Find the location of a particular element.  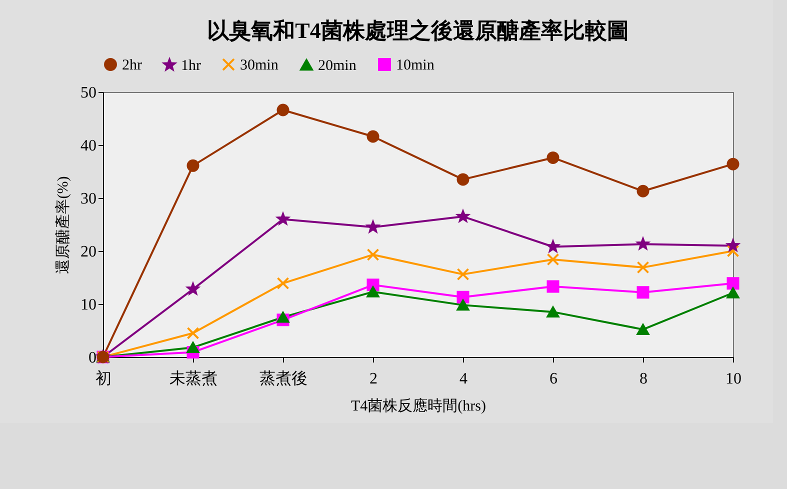

y-tick-label: 30 is located at coordinates (88, 199).